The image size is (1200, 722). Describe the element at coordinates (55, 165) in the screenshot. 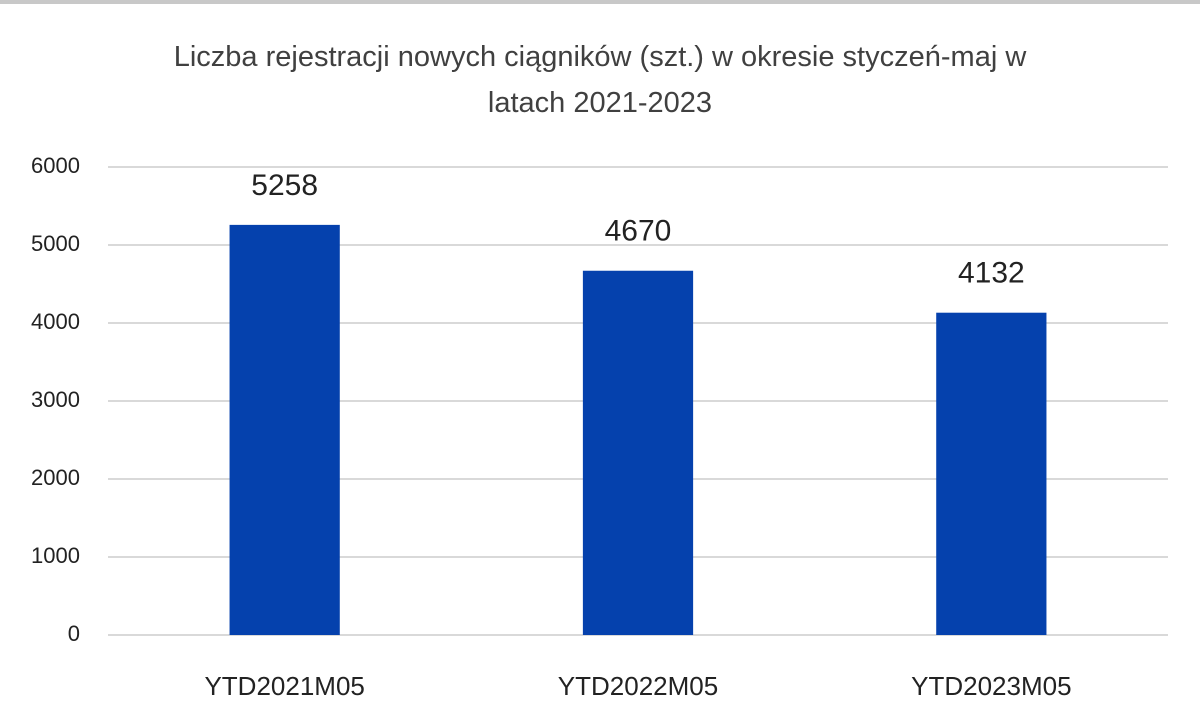

I see `y-tick-label: 6000` at that location.